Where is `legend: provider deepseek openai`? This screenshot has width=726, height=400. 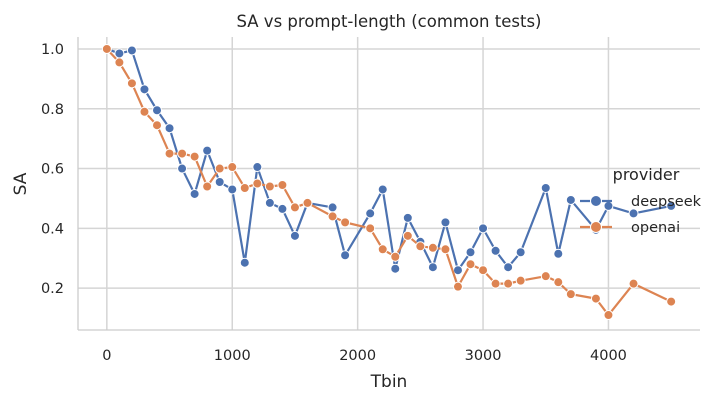 legend: provider deepseek openai is located at coordinates (641, 200).